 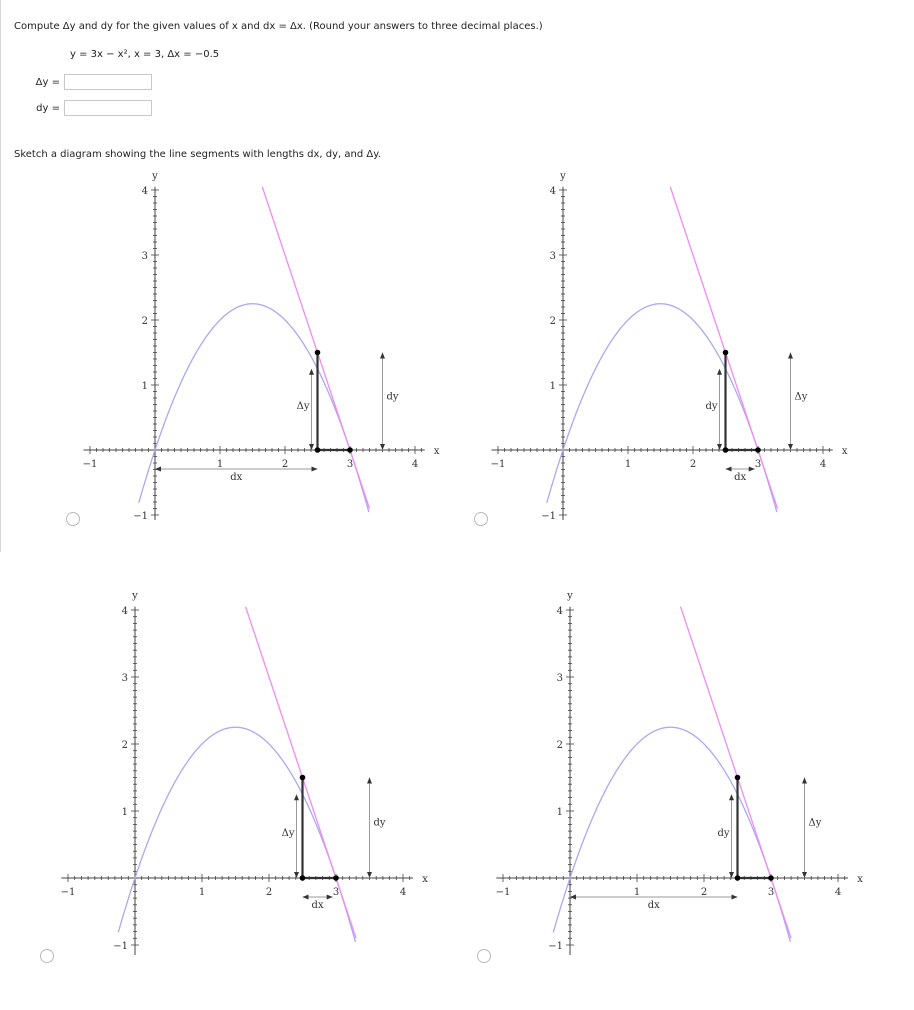 I want to click on option-a-graph: −1 1 2 3 4 −1 1 2 3 4 x y Δy dy dx, so click(x=261, y=345).